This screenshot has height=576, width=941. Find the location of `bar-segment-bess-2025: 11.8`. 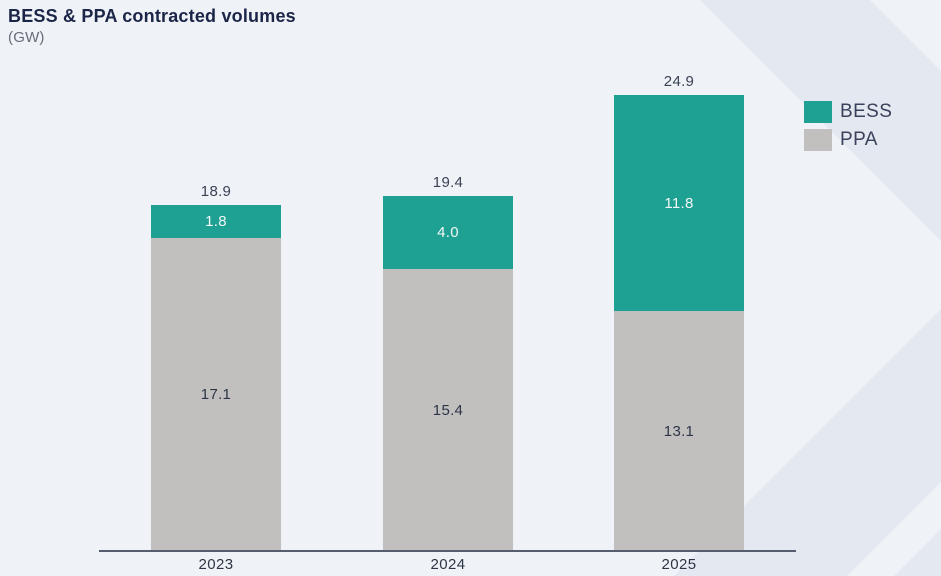

bar-segment-bess-2025: 11.8 is located at coordinates (679, 203).